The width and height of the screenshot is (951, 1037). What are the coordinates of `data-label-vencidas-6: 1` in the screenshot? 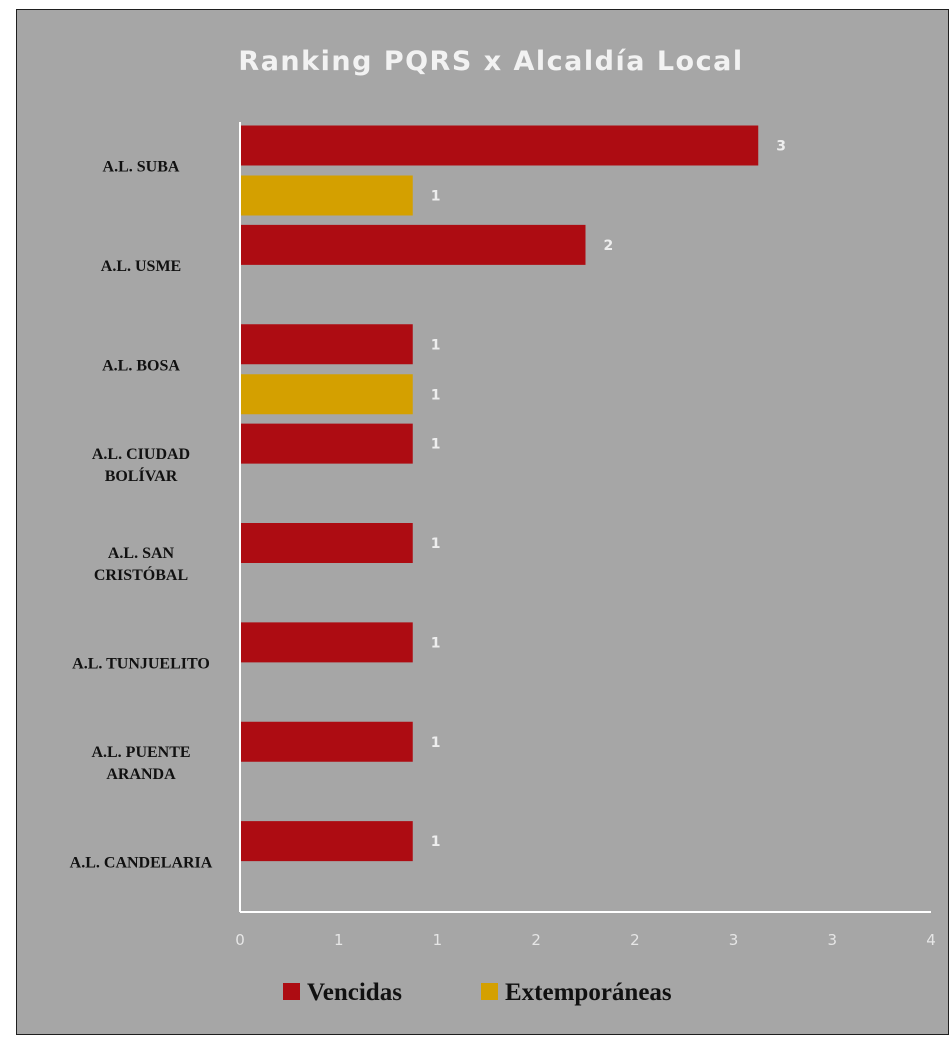 It's located at (436, 743).